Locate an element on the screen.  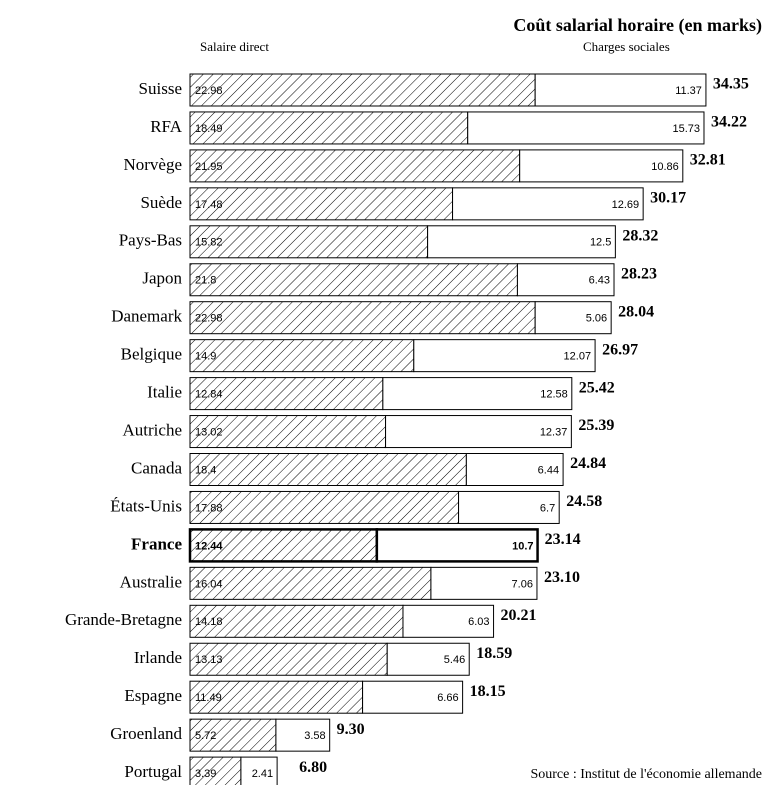
segment-label: 12.58 is located at coordinates (554, 395).